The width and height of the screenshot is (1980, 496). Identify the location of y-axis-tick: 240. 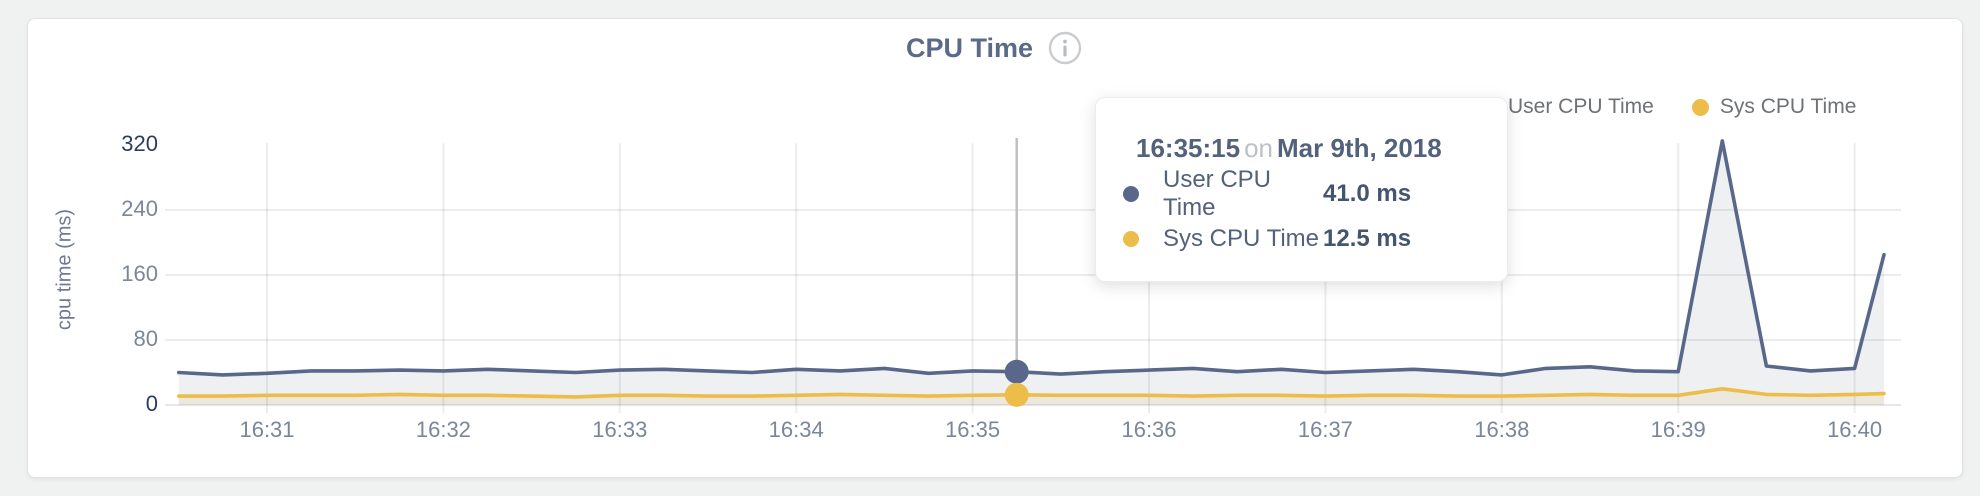
(139, 208).